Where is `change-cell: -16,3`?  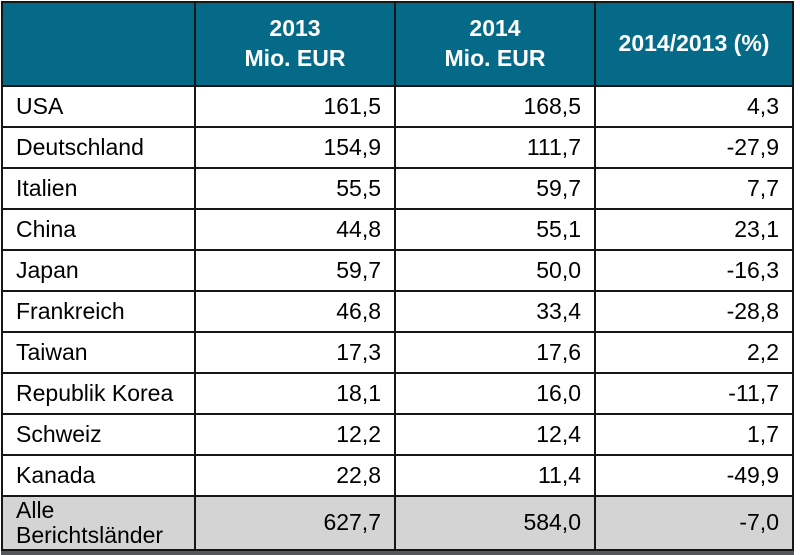 change-cell: -16,3 is located at coordinates (694, 270).